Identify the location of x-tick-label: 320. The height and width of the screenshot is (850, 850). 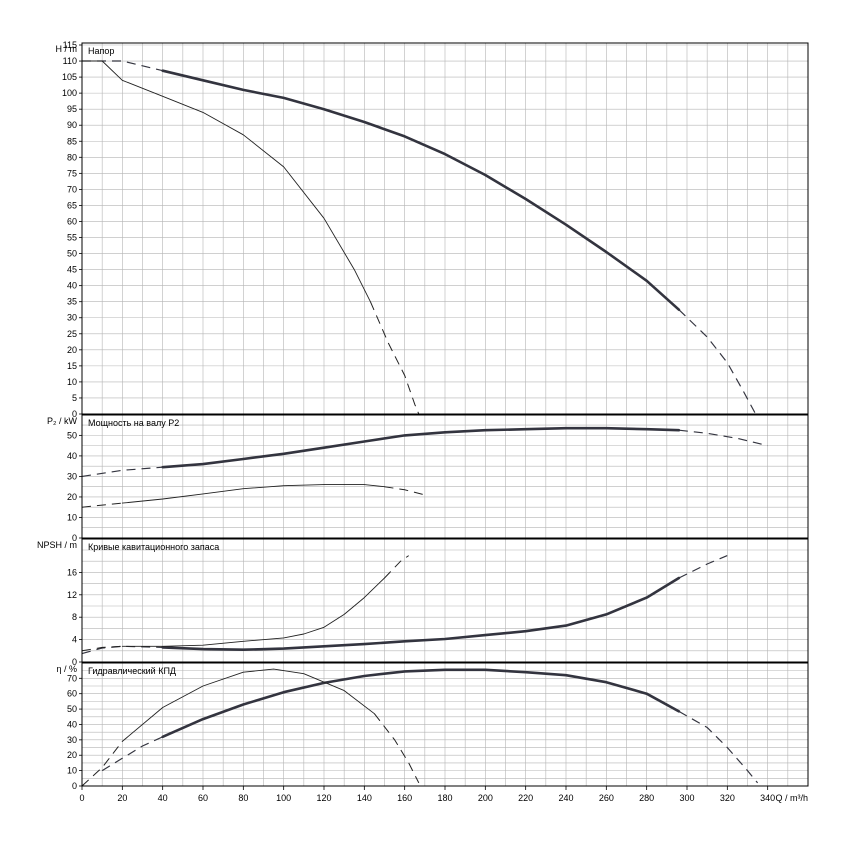
(727, 798).